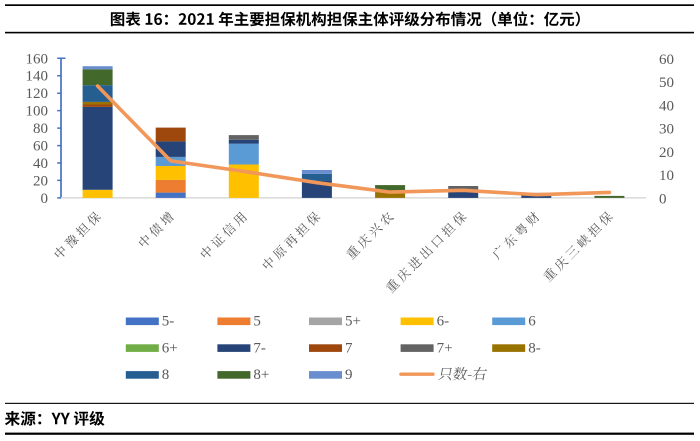 The image size is (700, 441). I want to click on svg-text: 6-, so click(443, 322).